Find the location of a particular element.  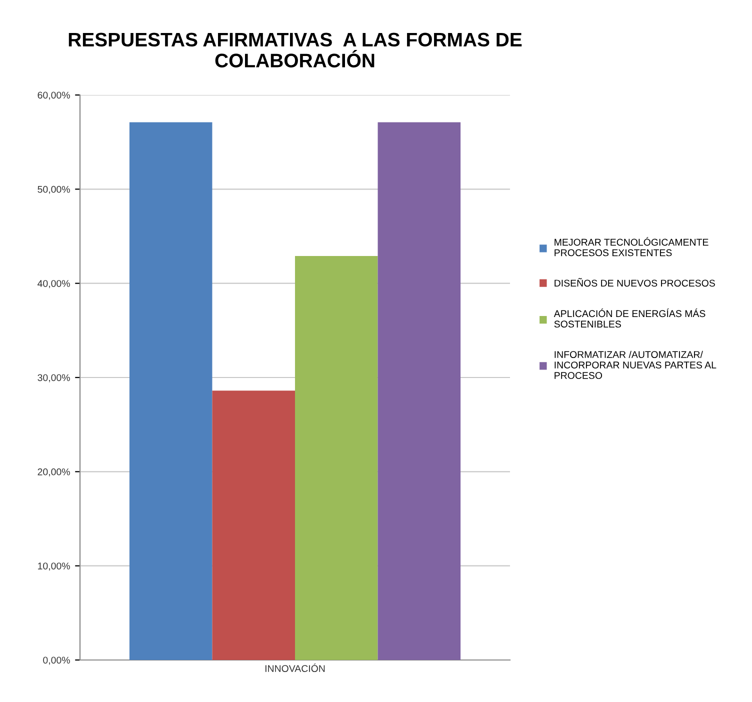

legend-label: APLICACIÓN DE ENERGÍAS MÁS SOSTENIBLES is located at coordinates (630, 318).